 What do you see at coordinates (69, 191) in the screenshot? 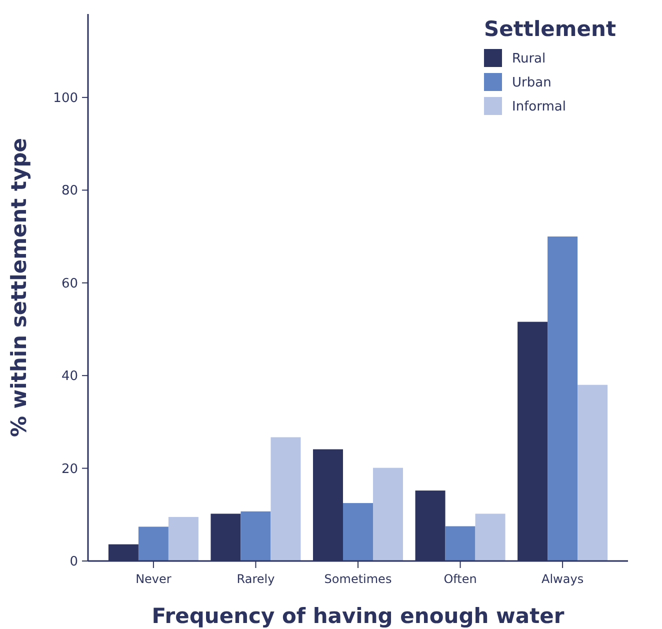
I see `y-tick-label: 80` at bounding box center [69, 191].